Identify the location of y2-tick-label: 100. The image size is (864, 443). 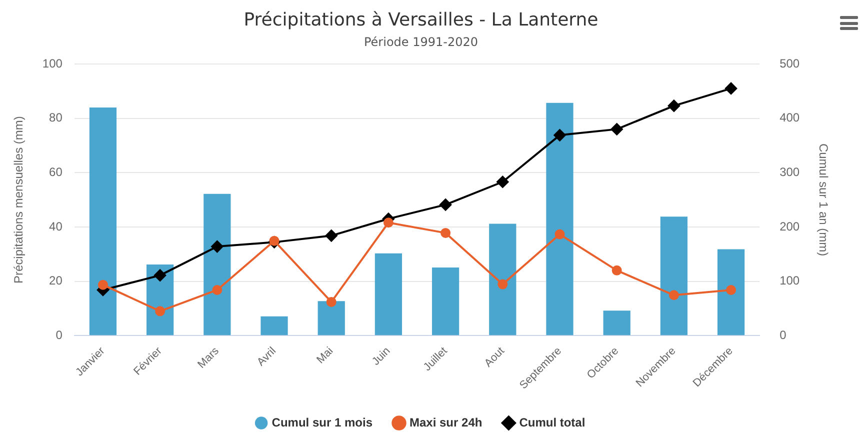
(790, 281).